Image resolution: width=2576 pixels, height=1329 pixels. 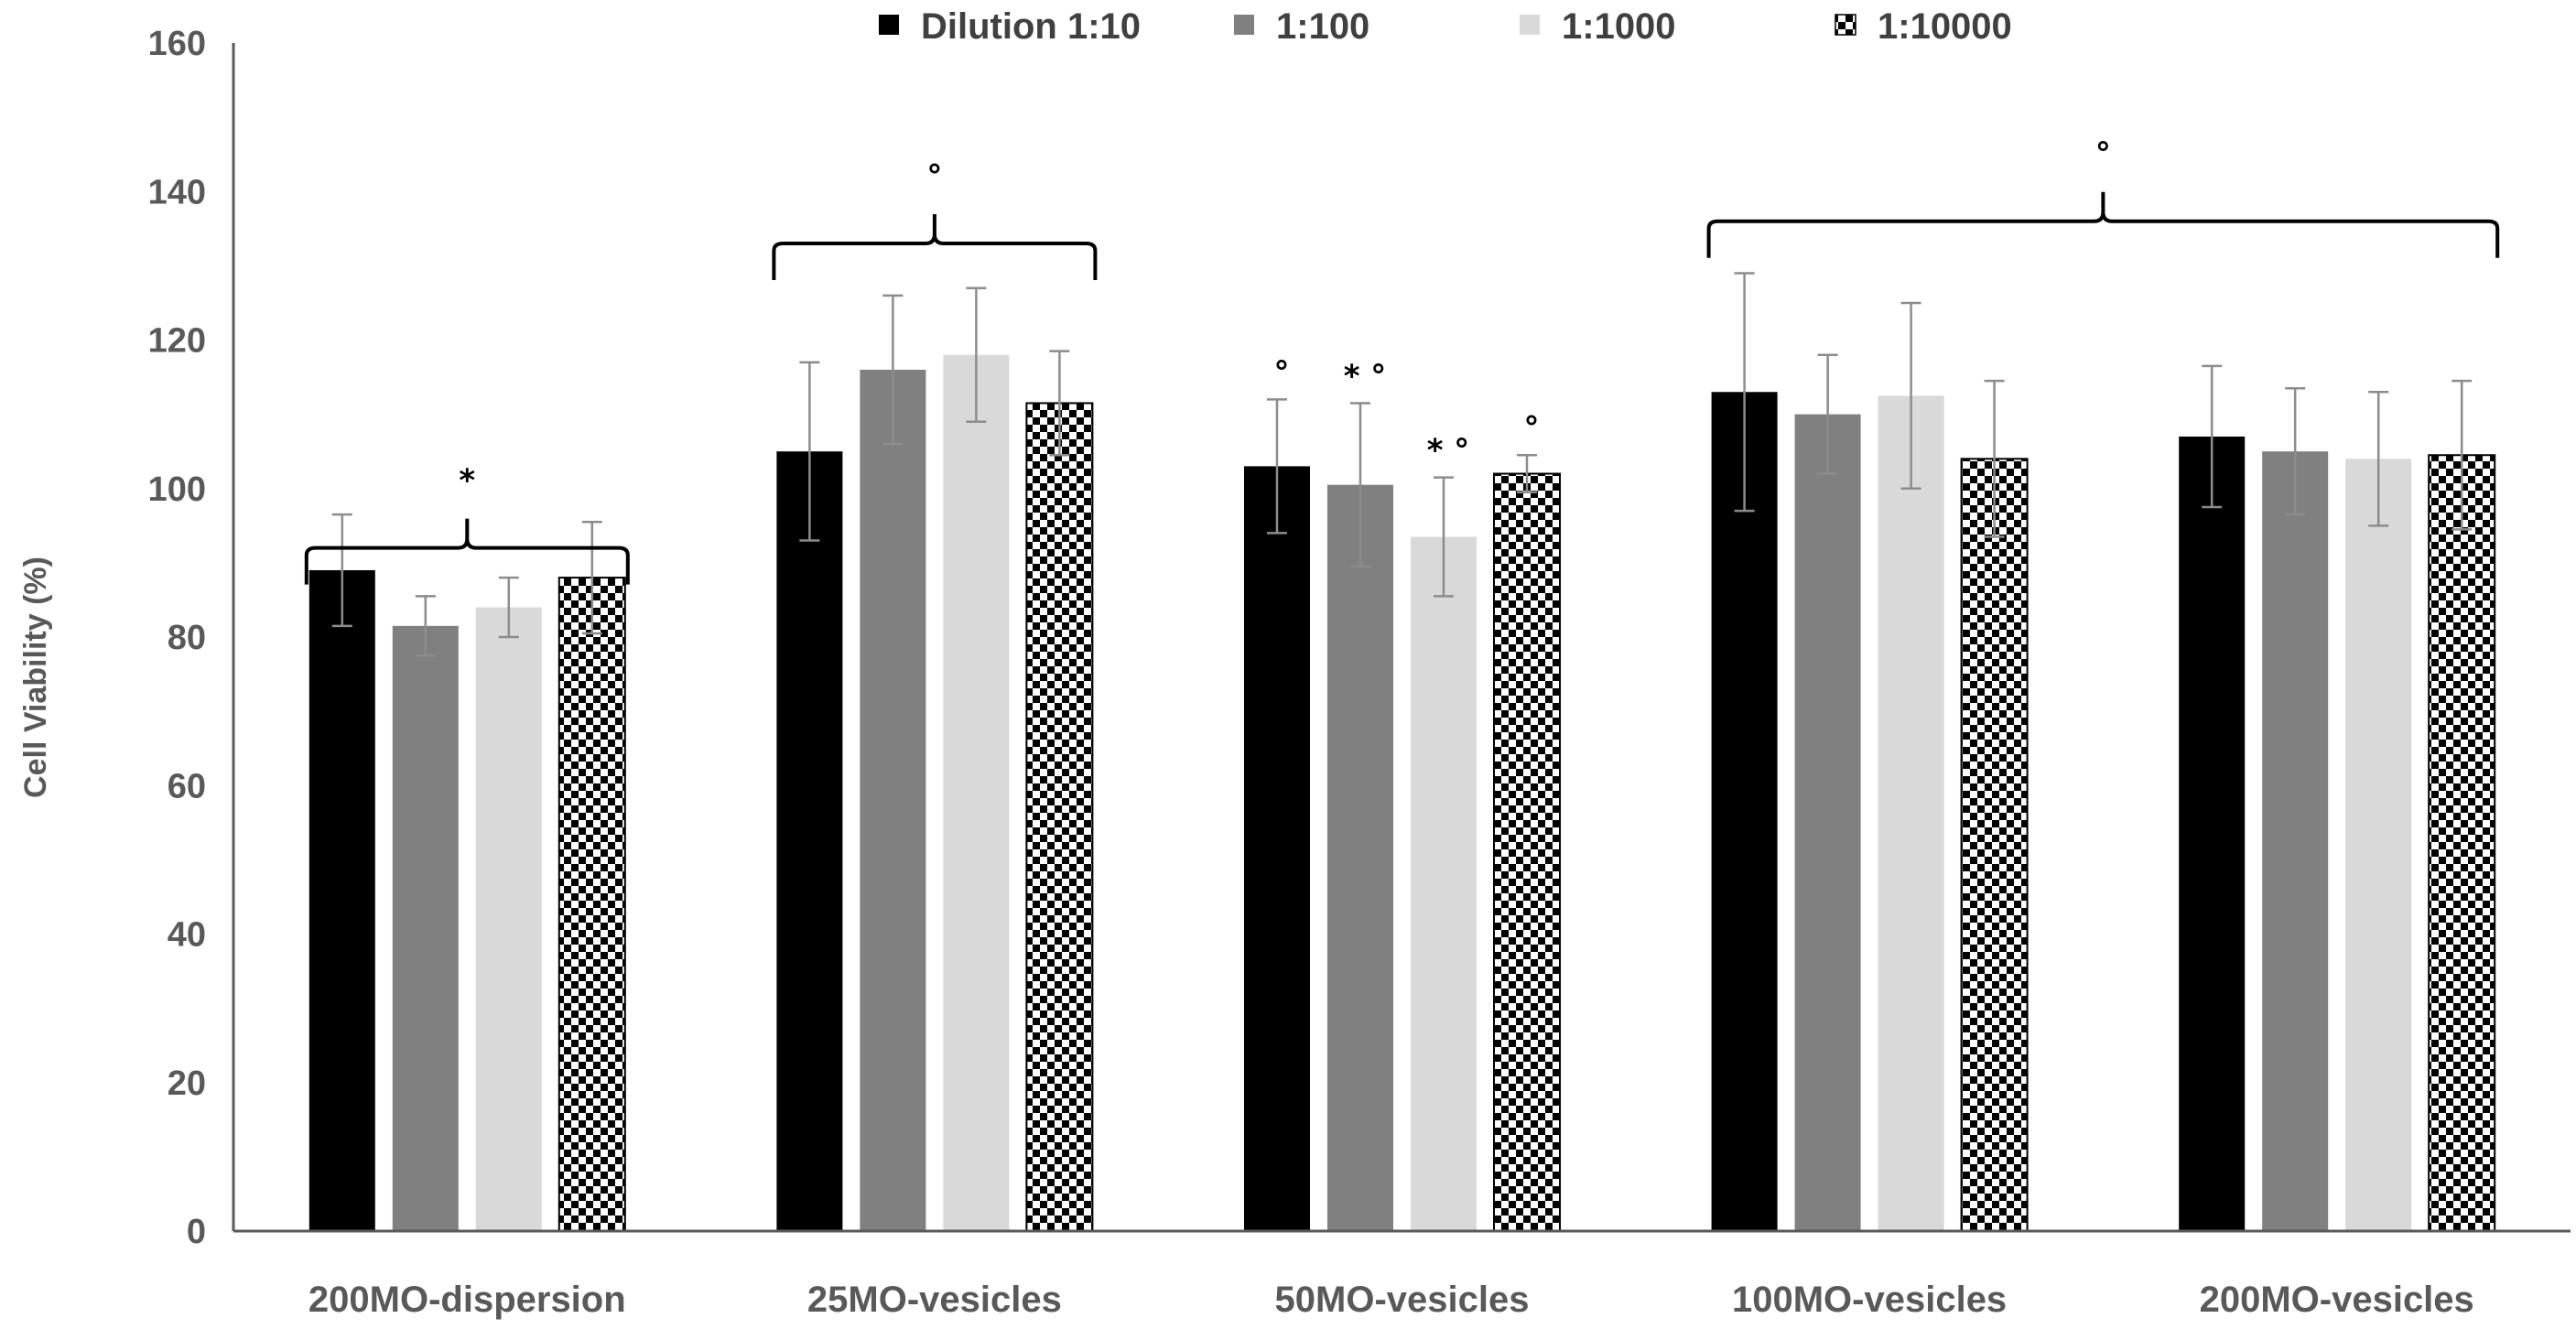 What do you see at coordinates (1031, 26) in the screenshot?
I see `legend-label: Dilution 1:10` at bounding box center [1031, 26].